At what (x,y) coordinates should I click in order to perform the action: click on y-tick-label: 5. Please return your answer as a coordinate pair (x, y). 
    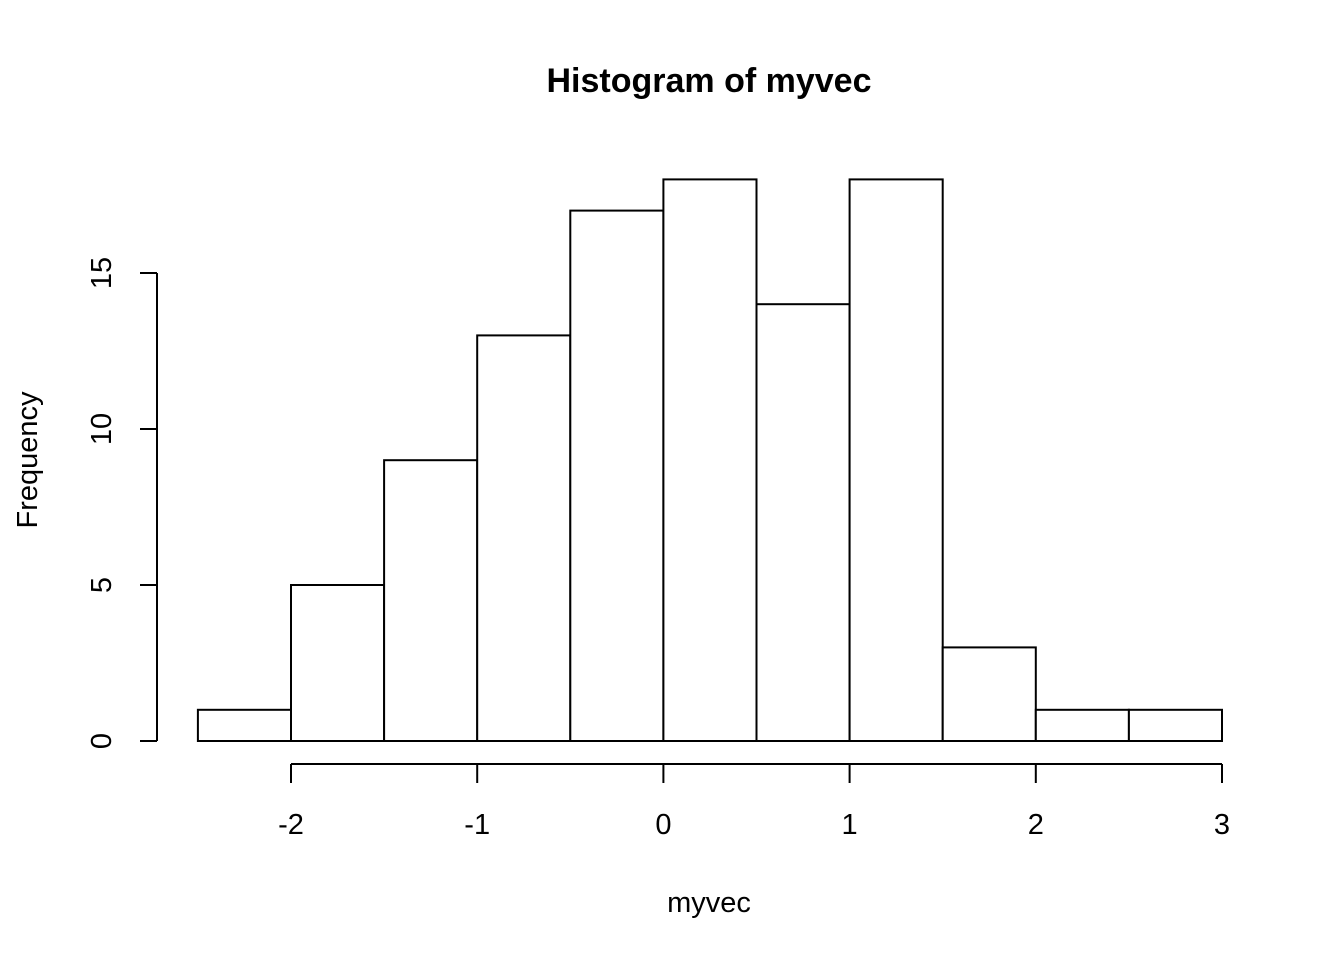
    Looking at the image, I should click on (102, 585).